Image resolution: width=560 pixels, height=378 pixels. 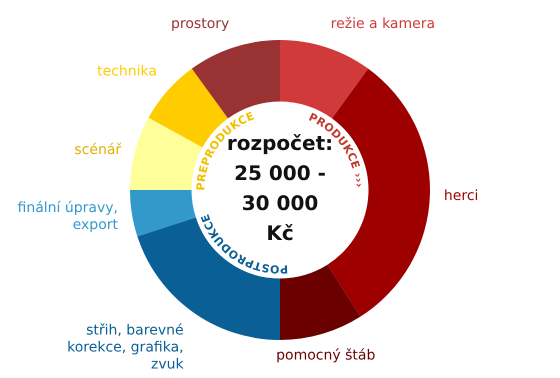 I want to click on slice-label: prostory, so click(x=200, y=24).